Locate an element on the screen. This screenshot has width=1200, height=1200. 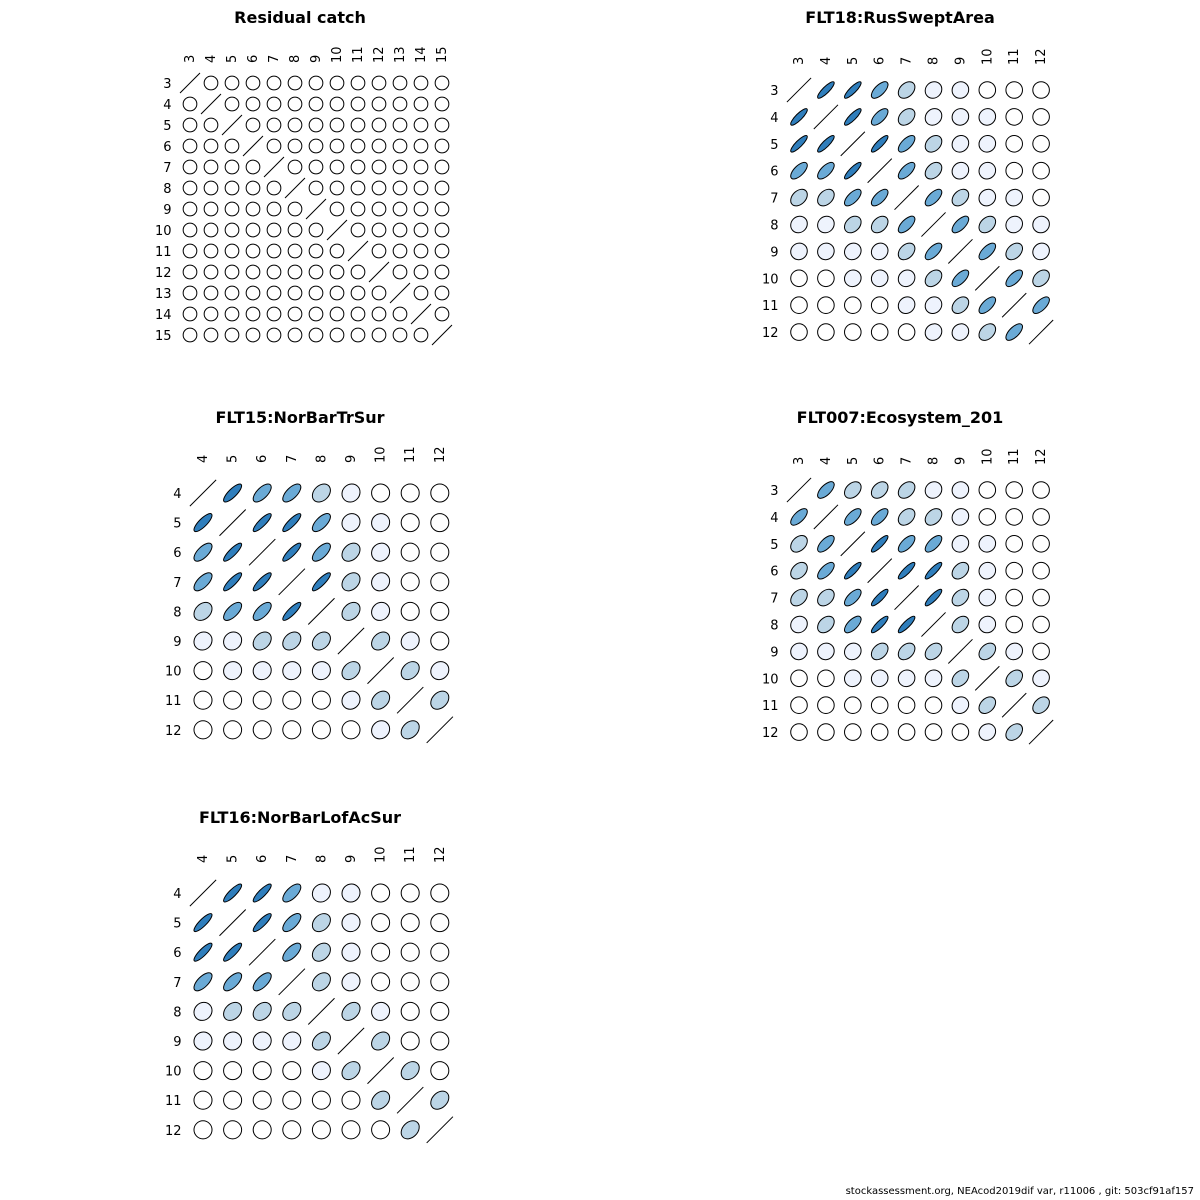
row-tick-label: 10 is located at coordinates (770, 679).